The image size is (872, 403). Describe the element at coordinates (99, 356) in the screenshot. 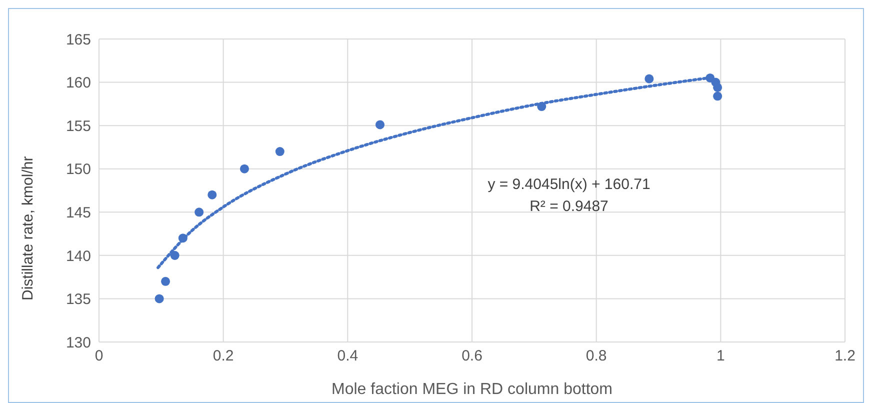

I see `x-tick-label: 0` at that location.